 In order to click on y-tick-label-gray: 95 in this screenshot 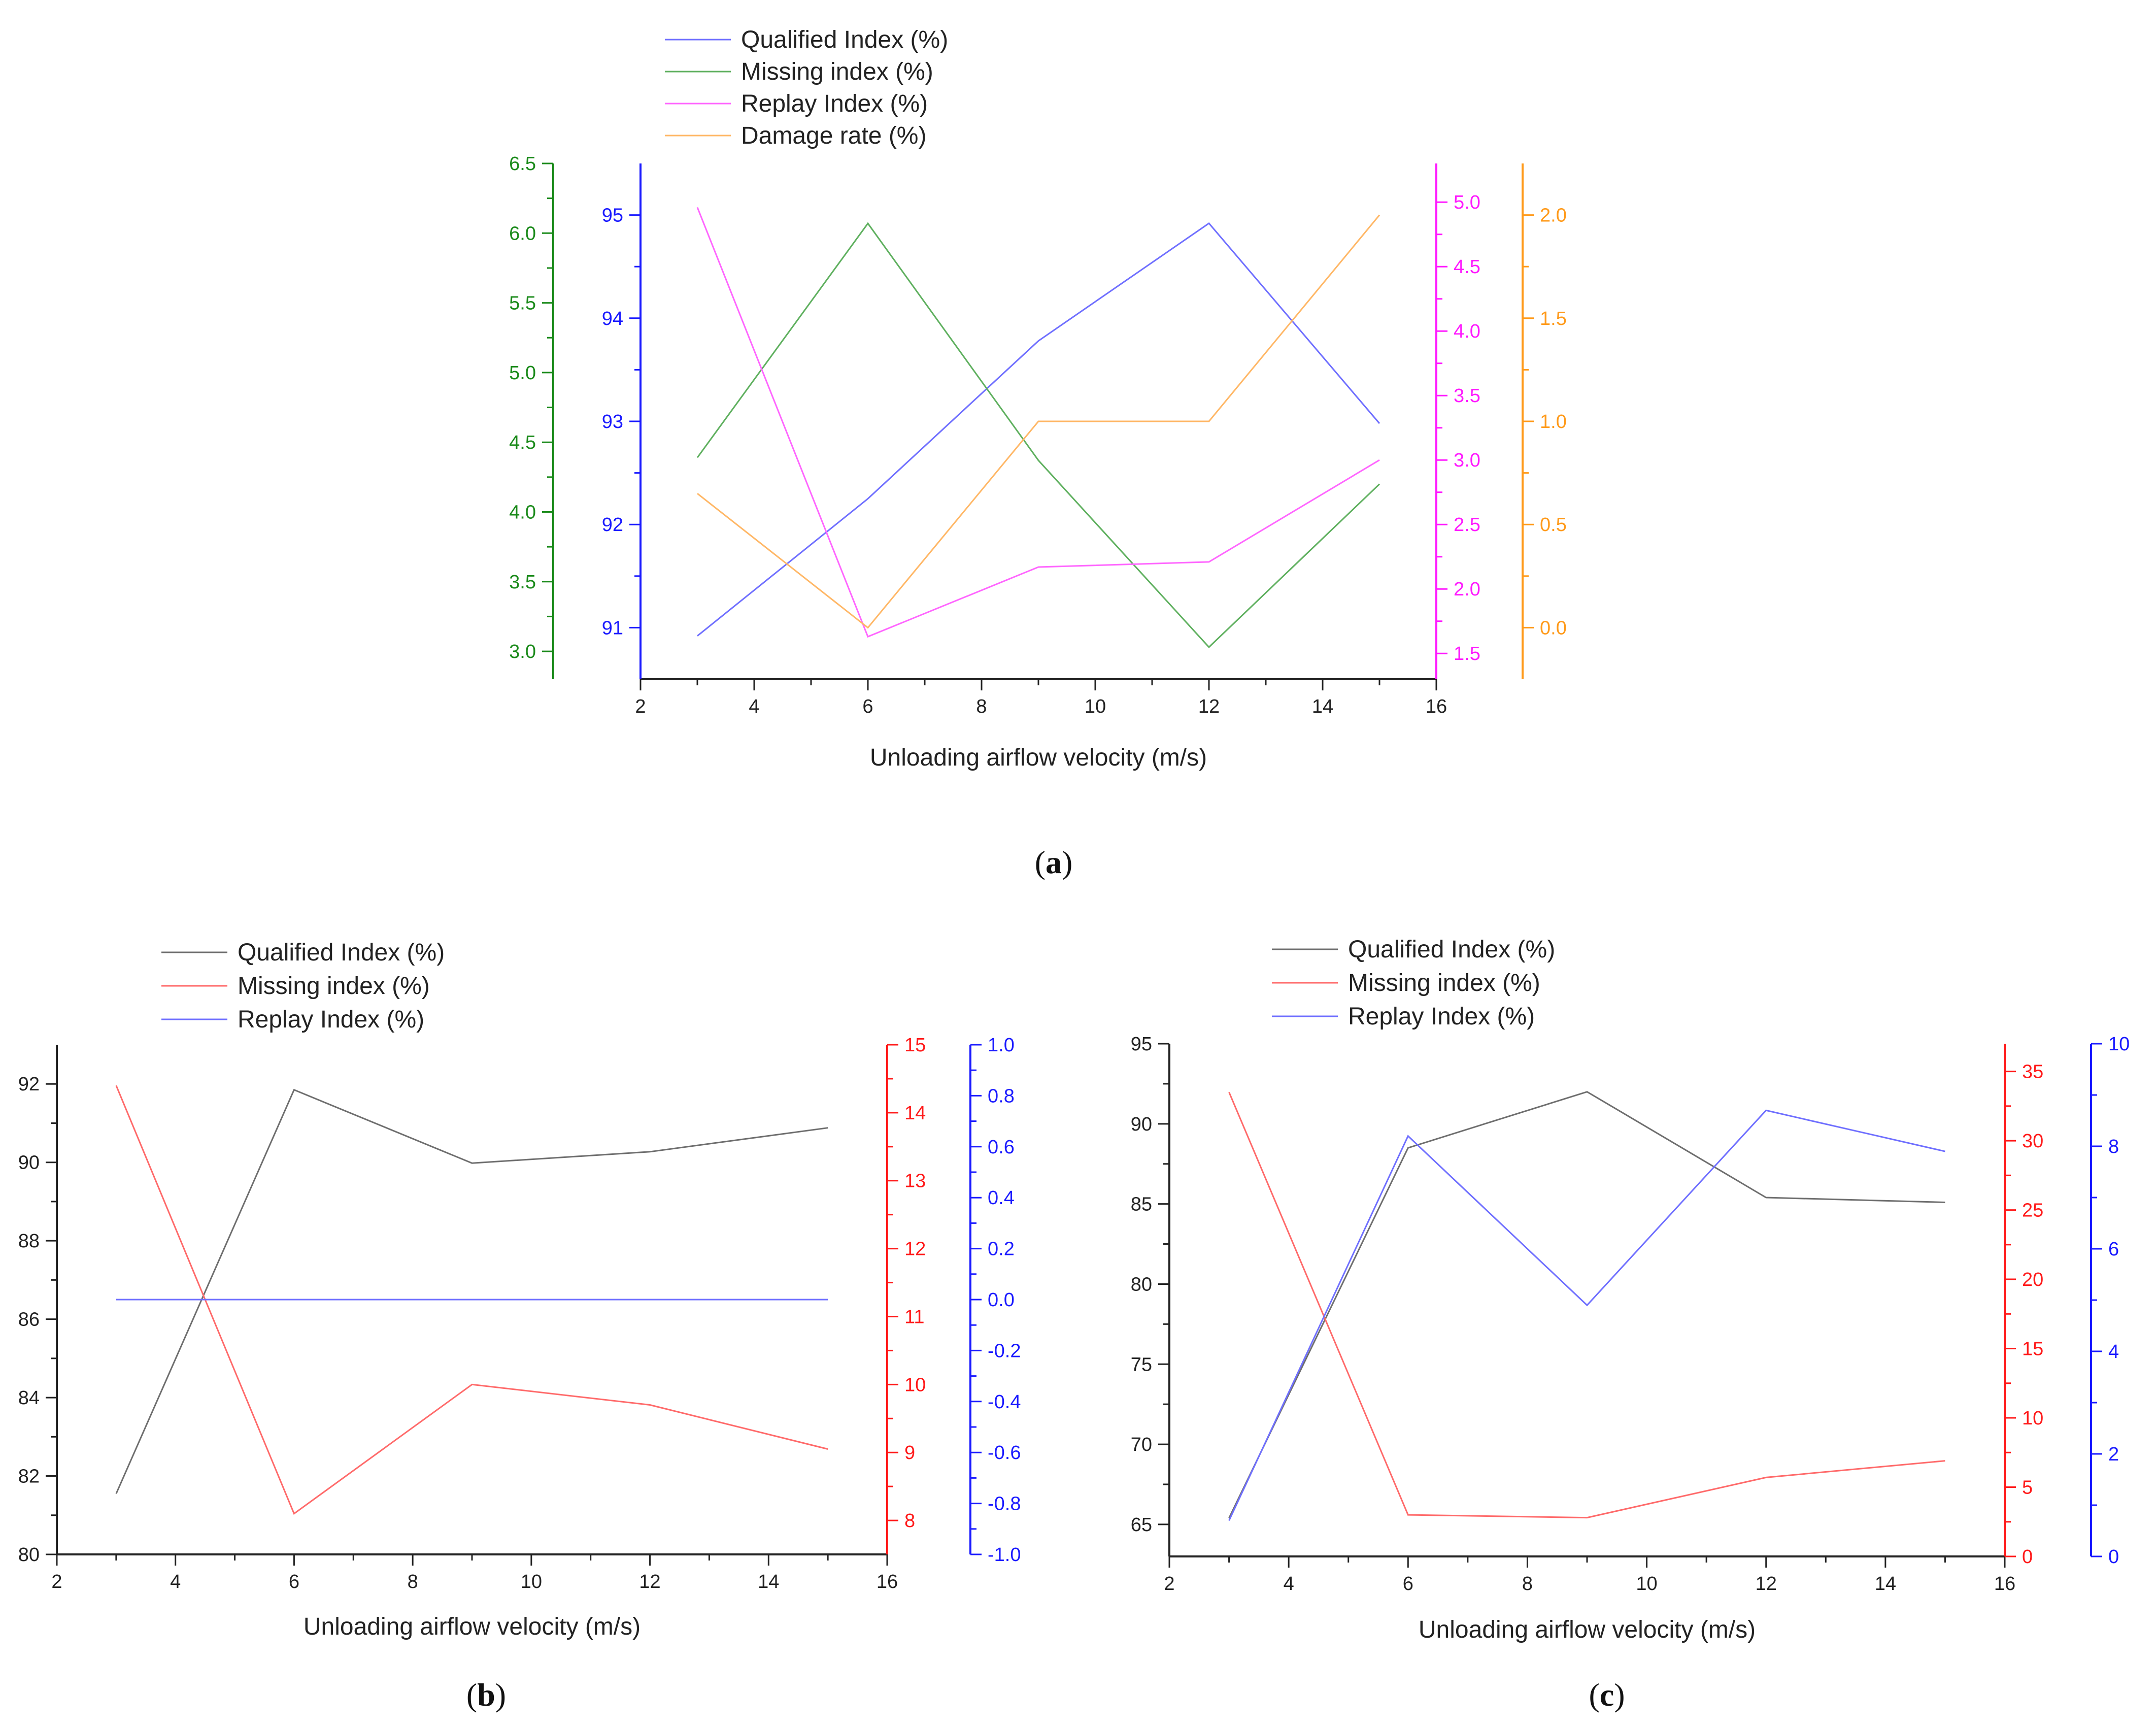, I will do `click(1141, 1044)`.